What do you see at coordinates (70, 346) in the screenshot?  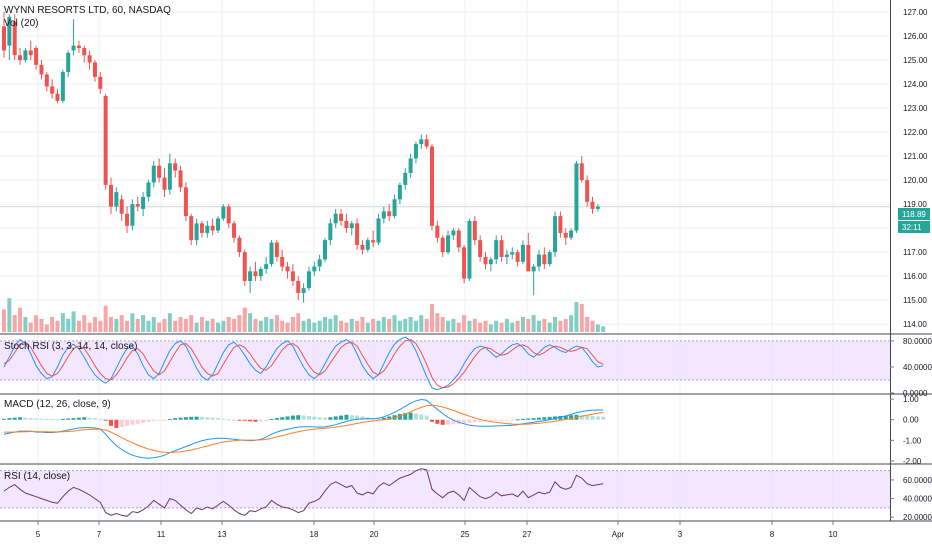 I see `stoch-rsi-label: Stoch RSI (3, 3, 14, 14, close)` at bounding box center [70, 346].